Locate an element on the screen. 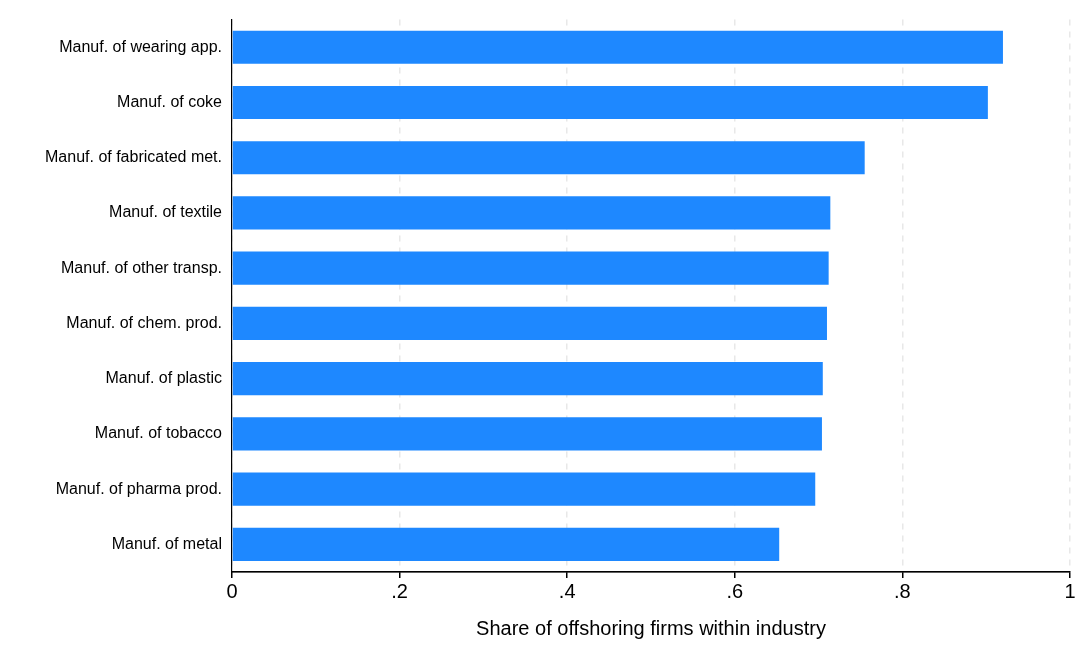 Image resolution: width=1085 pixels, height=645 pixels. x-tick-label: 1 is located at coordinates (1070, 590).